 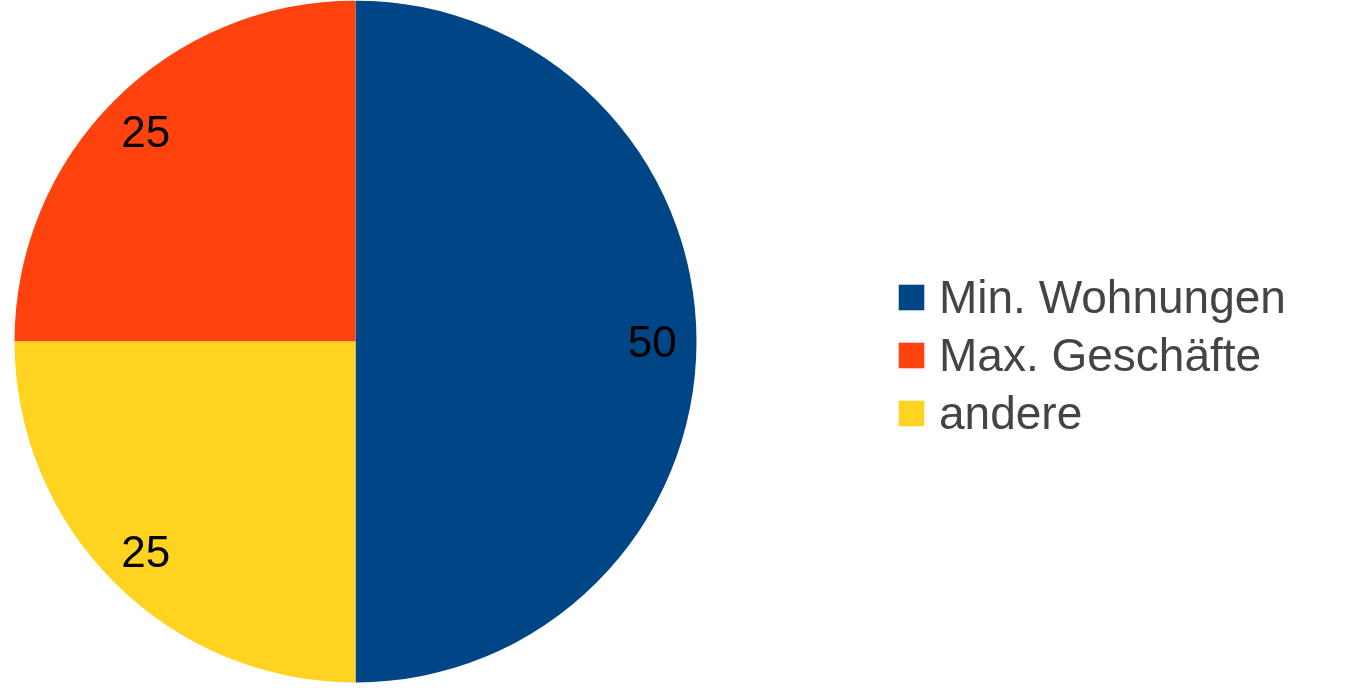 I want to click on legend-label: Max. Geschäfte, so click(x=1100, y=355).